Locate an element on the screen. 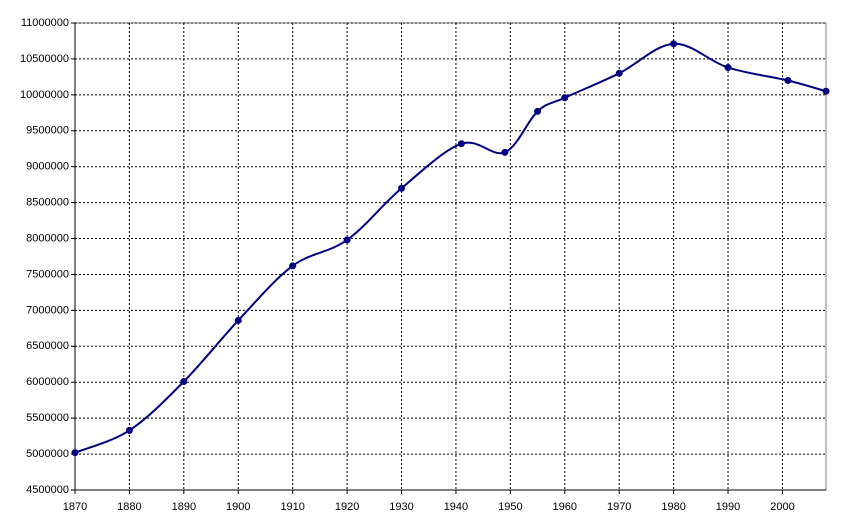 Image resolution: width=850 pixels, height=529 pixels. x-tick-label: 1900 is located at coordinates (238, 507).